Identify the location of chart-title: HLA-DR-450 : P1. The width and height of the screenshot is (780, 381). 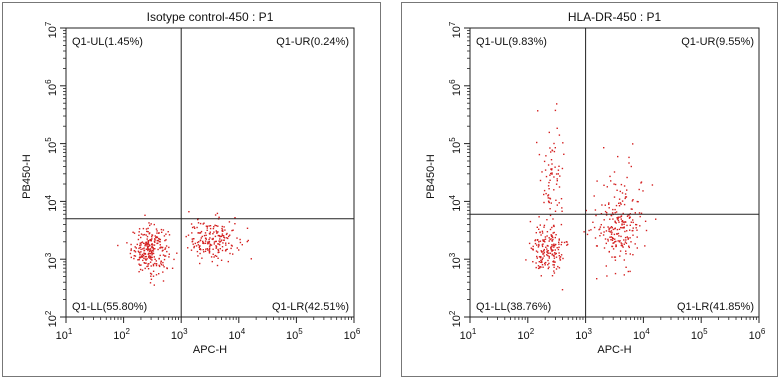
(615, 17).